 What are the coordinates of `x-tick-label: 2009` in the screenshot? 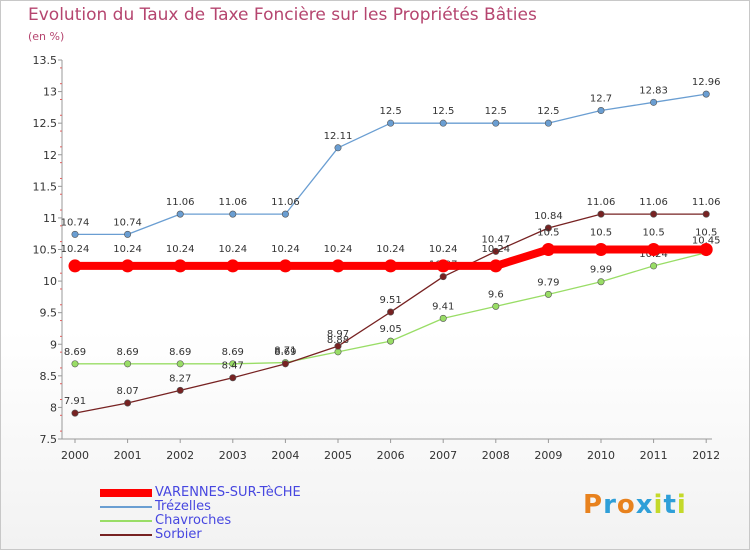 It's located at (548, 455).